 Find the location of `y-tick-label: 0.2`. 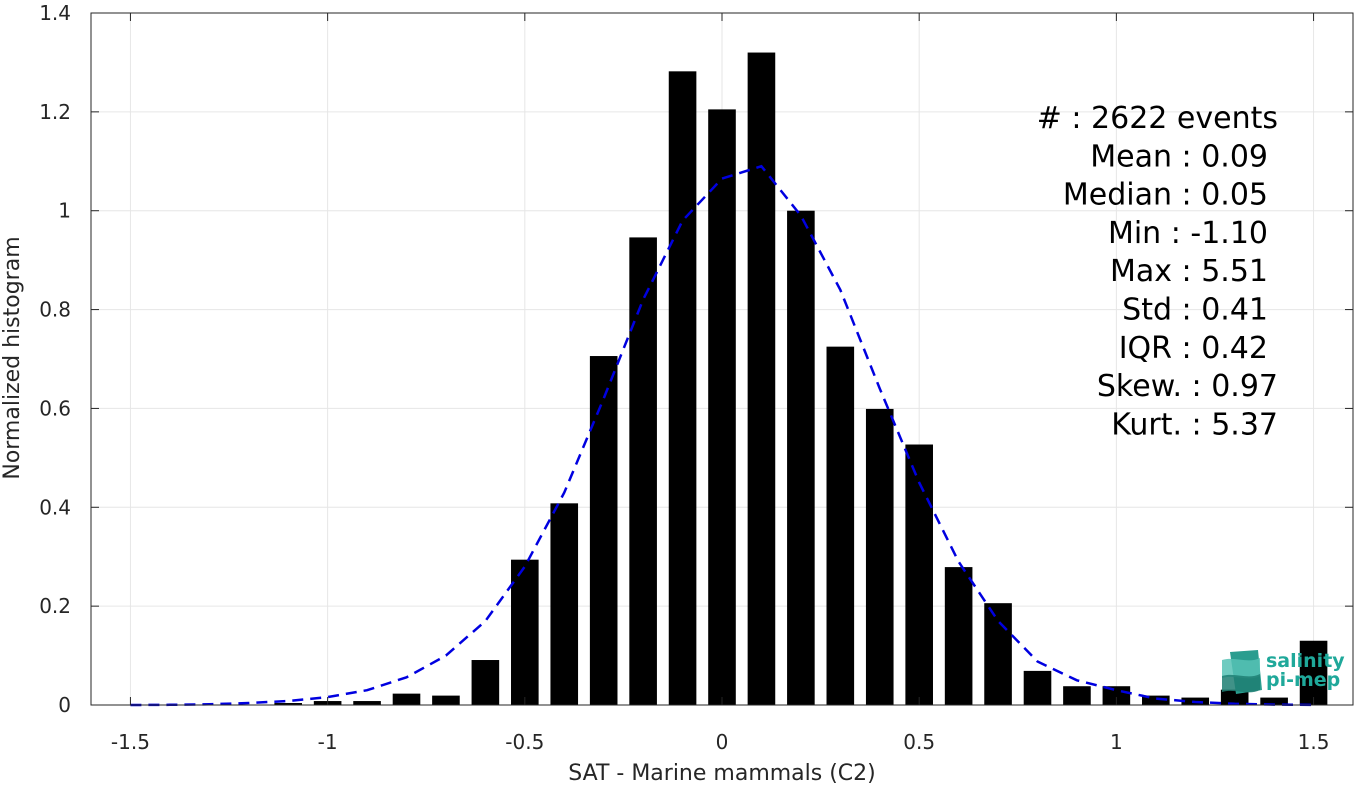

y-tick-label: 0.2 is located at coordinates (55, 606).